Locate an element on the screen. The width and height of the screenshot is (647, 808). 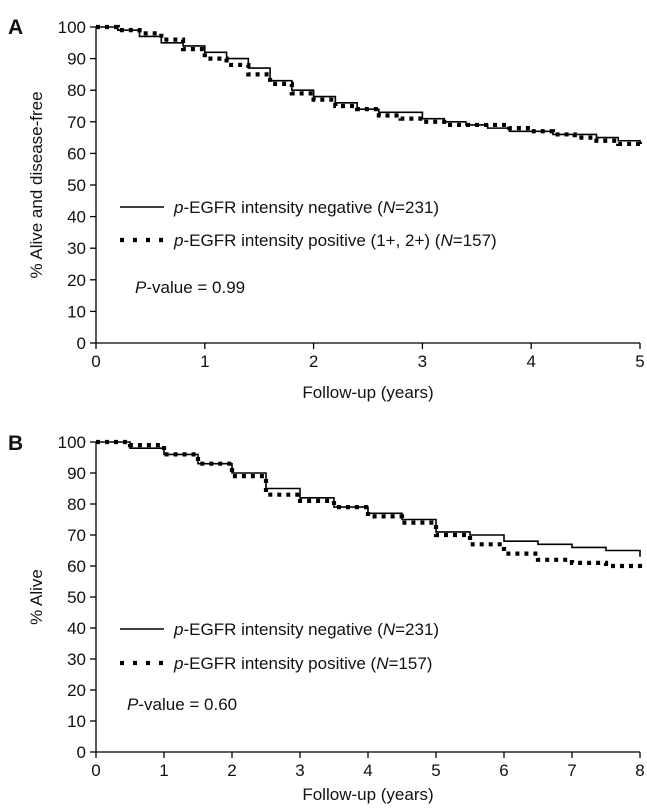
p-value-annotation: P-value = 0.99 is located at coordinates (190, 287).